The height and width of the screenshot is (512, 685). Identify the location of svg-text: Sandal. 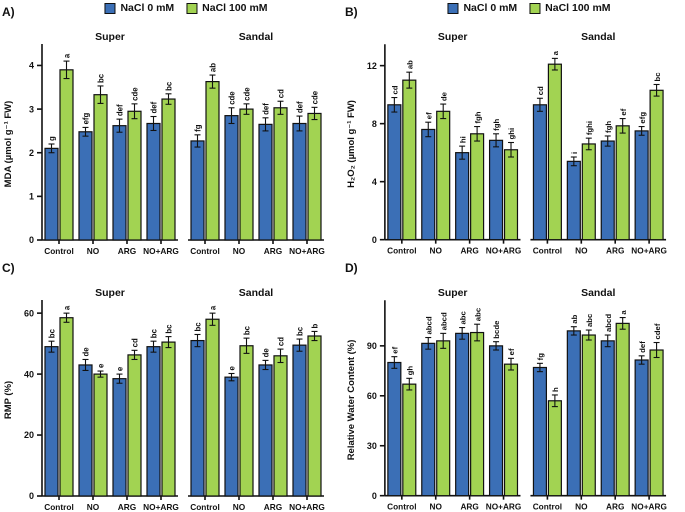
(256, 293).